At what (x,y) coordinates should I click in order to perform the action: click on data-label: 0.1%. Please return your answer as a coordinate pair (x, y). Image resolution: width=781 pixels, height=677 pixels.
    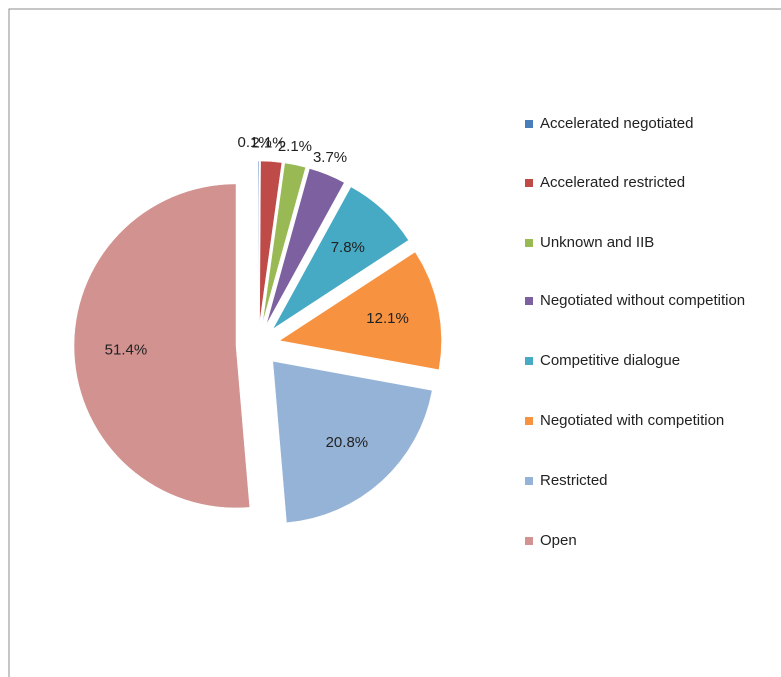
    Looking at the image, I should click on (255, 142).